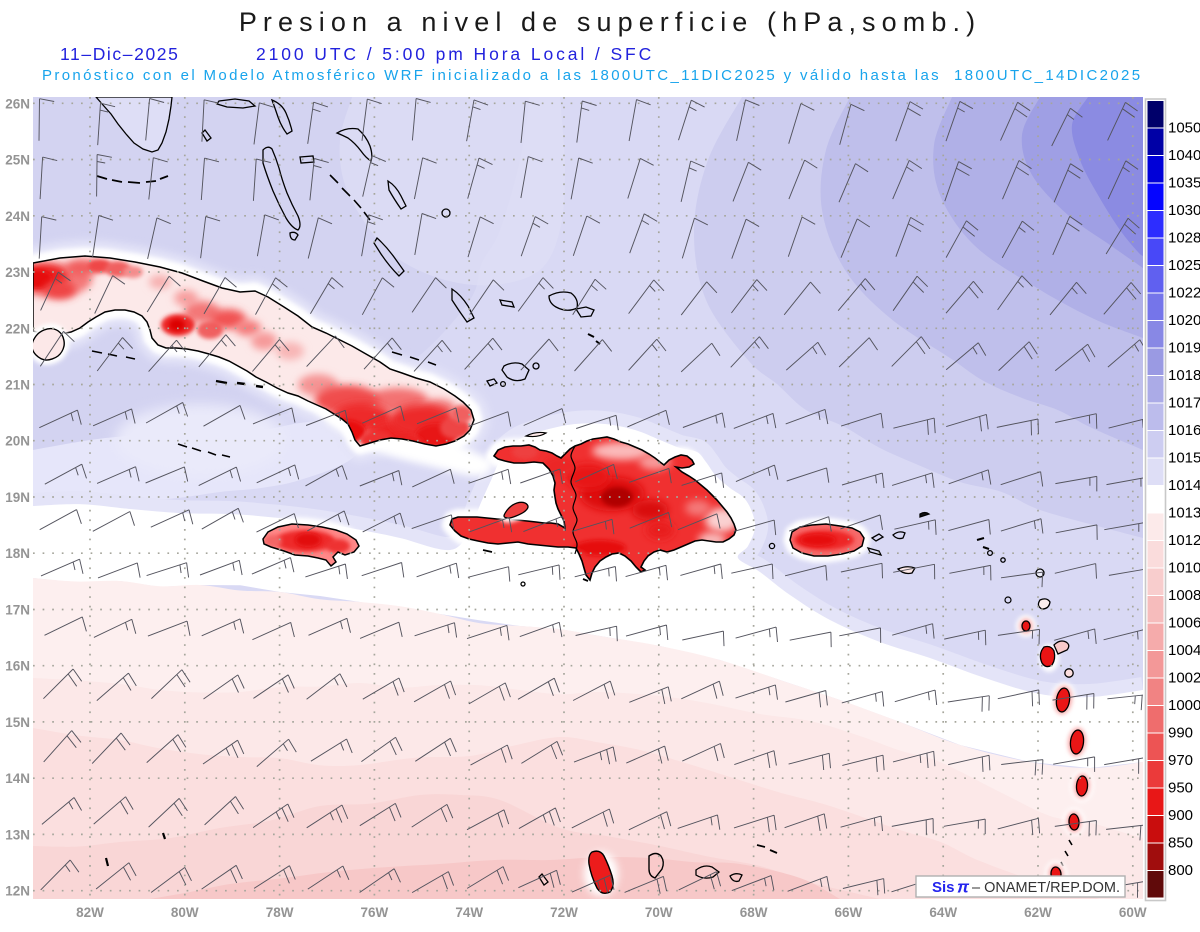  What do you see at coordinates (1184, 293) in the screenshot?
I see `svg-text: 1022` at bounding box center [1184, 293].